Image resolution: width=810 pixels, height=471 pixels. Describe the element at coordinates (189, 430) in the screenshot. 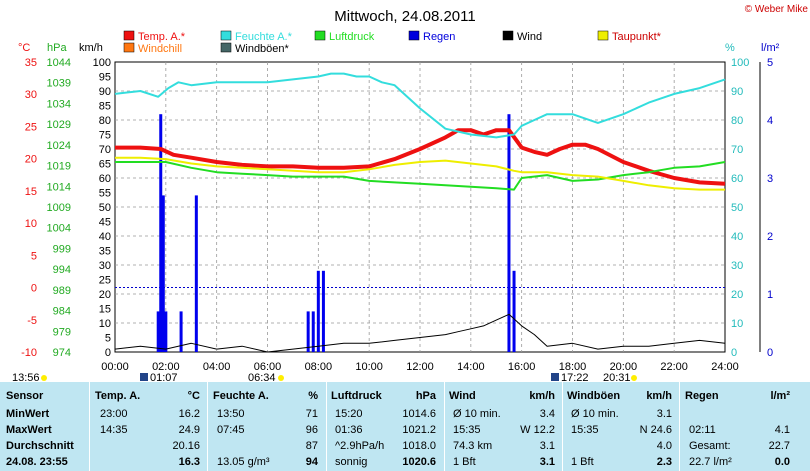

I see `temp-value: 24.9` at that location.